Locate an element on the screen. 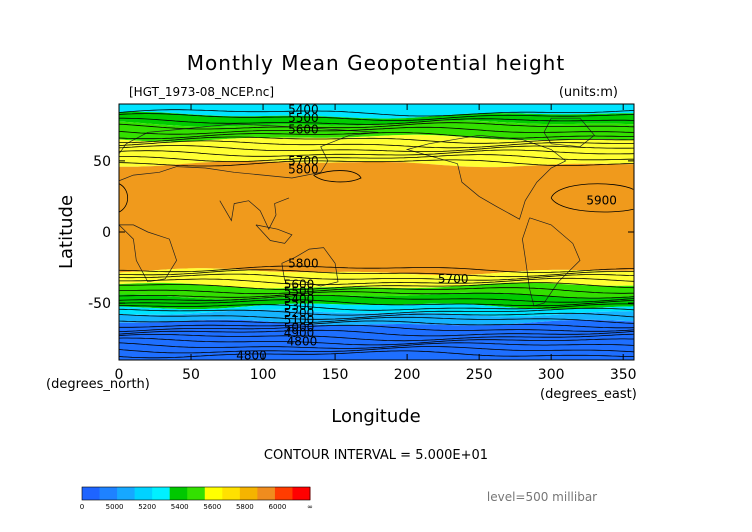  colorbar-tick-label: 5200 is located at coordinates (147, 507).